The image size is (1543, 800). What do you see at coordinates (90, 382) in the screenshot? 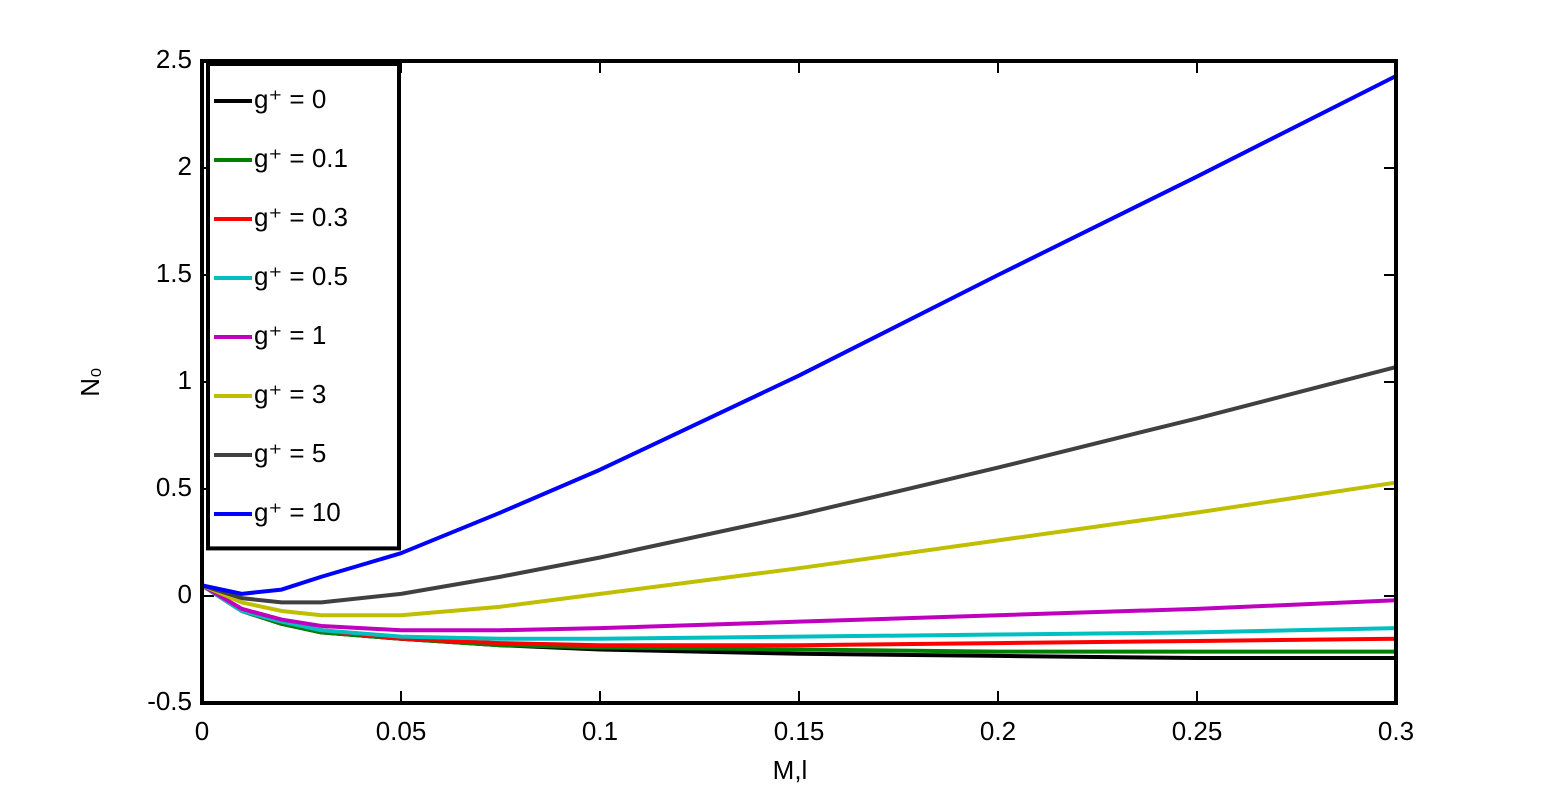
I see `y-axis-label: N₀` at bounding box center [90, 382].